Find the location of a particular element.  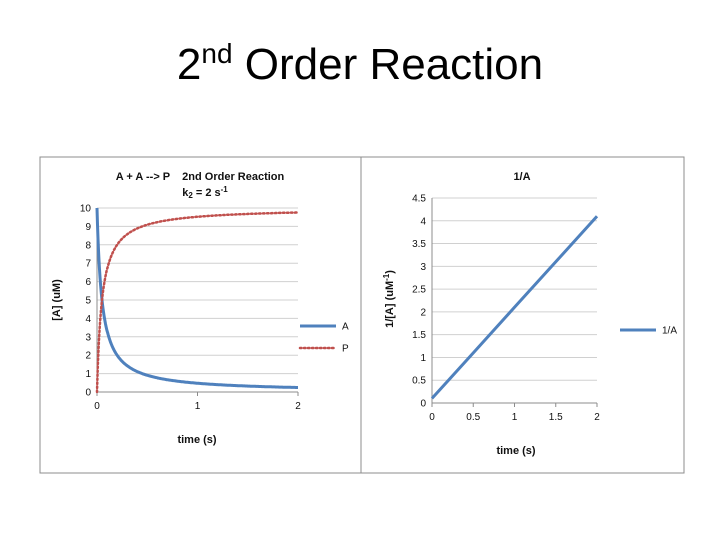

chart-1-ytick-label-8: 8 is located at coordinates (88, 245).